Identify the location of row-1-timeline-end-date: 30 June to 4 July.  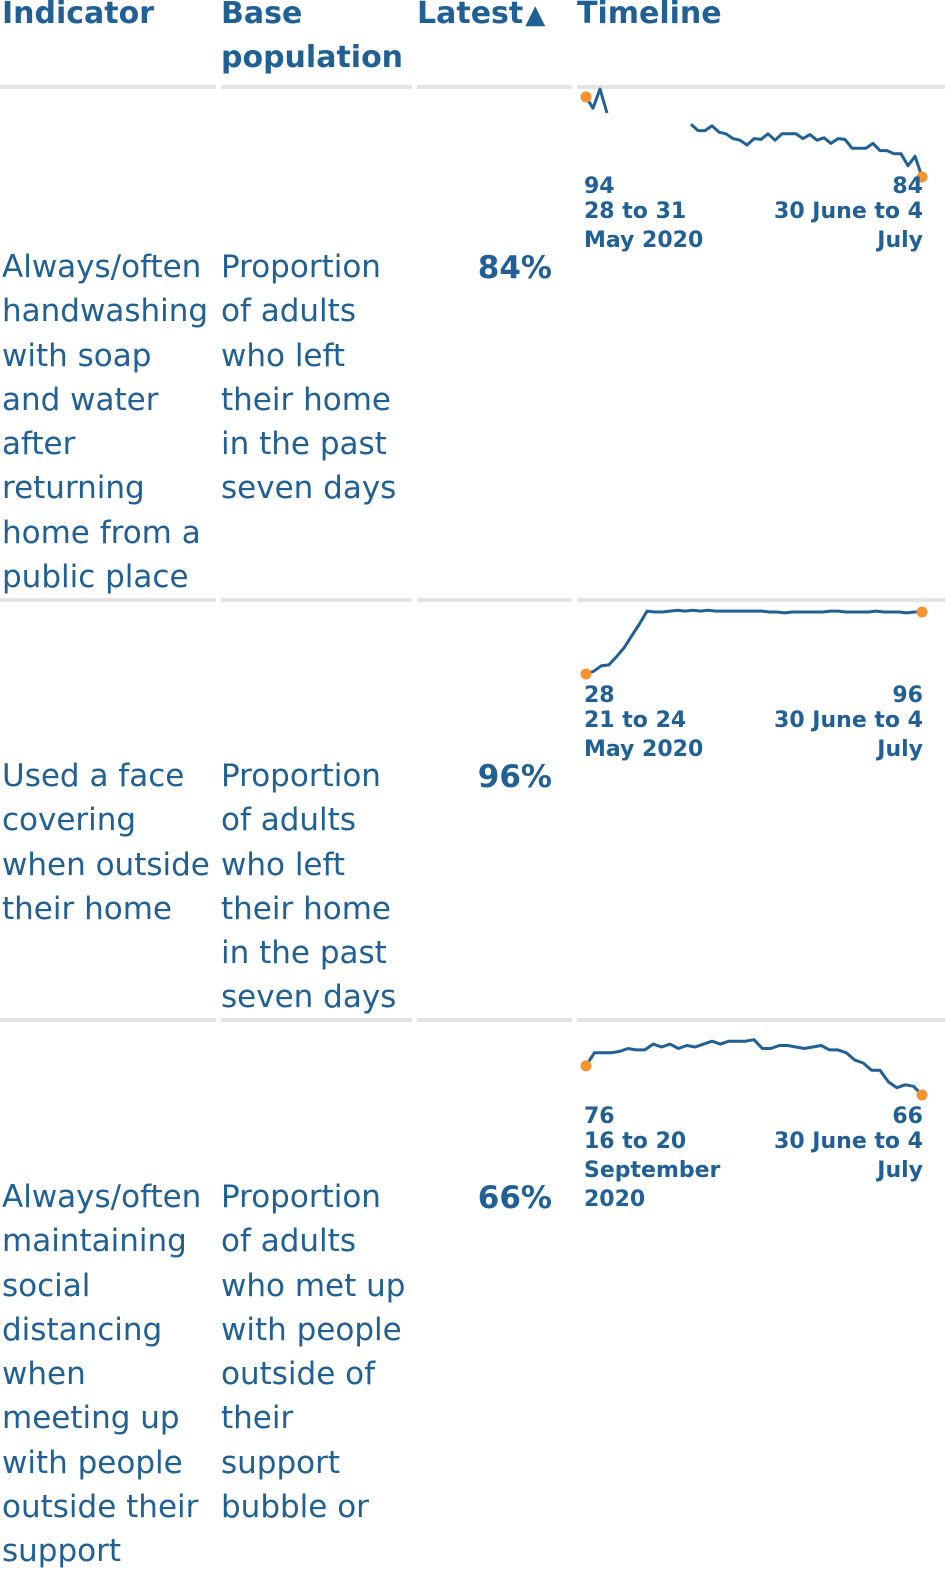
(848, 226).